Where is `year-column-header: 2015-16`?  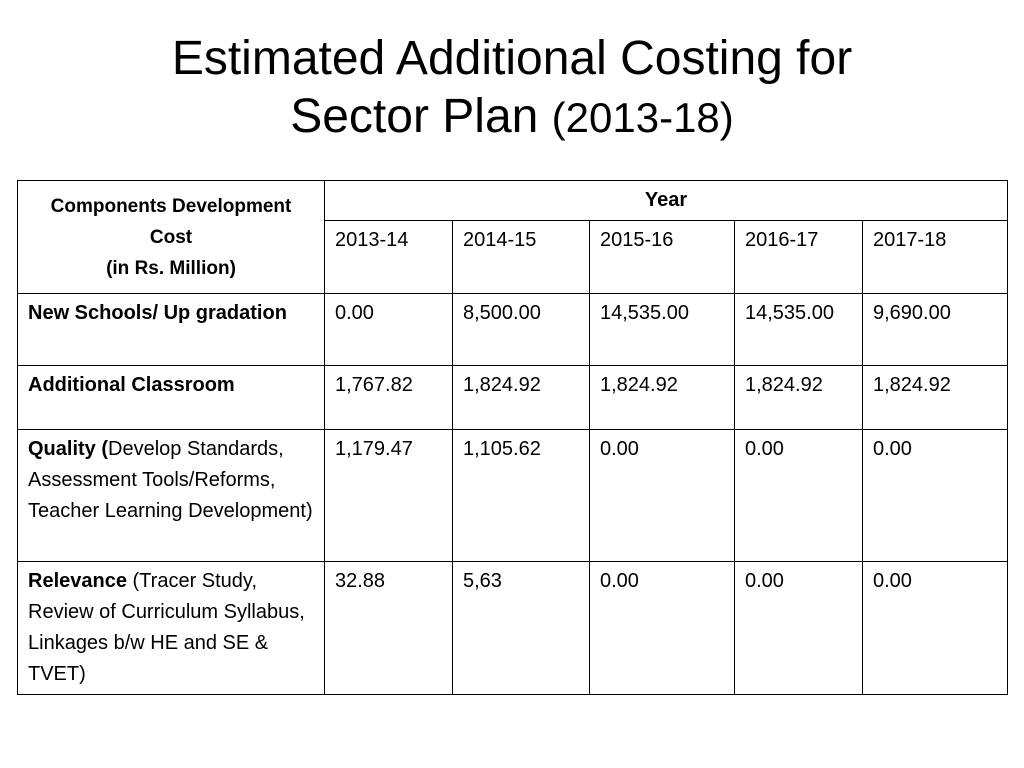 year-column-header: 2015-16 is located at coordinates (662, 257).